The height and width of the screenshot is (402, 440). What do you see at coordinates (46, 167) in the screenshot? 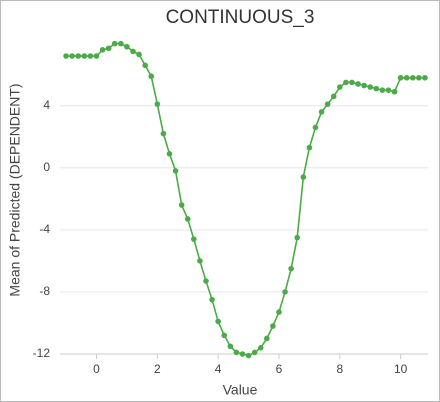
I see `y-tick-label: 0` at bounding box center [46, 167].